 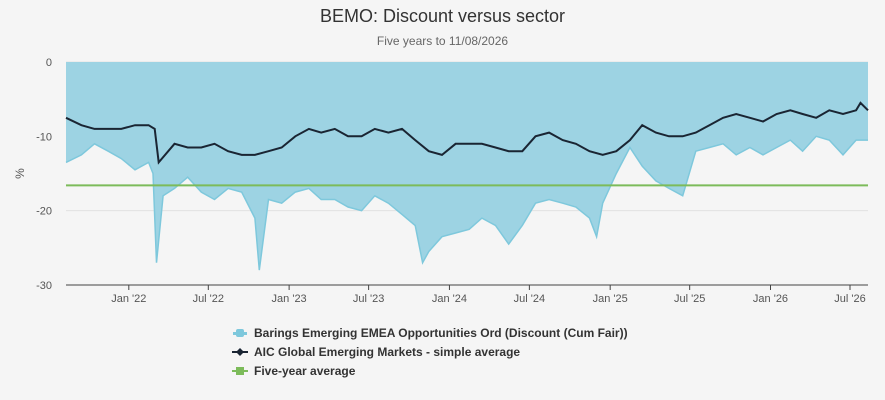 What do you see at coordinates (449, 299) in the screenshot?
I see `x-tick-label: Jan '24` at bounding box center [449, 299].